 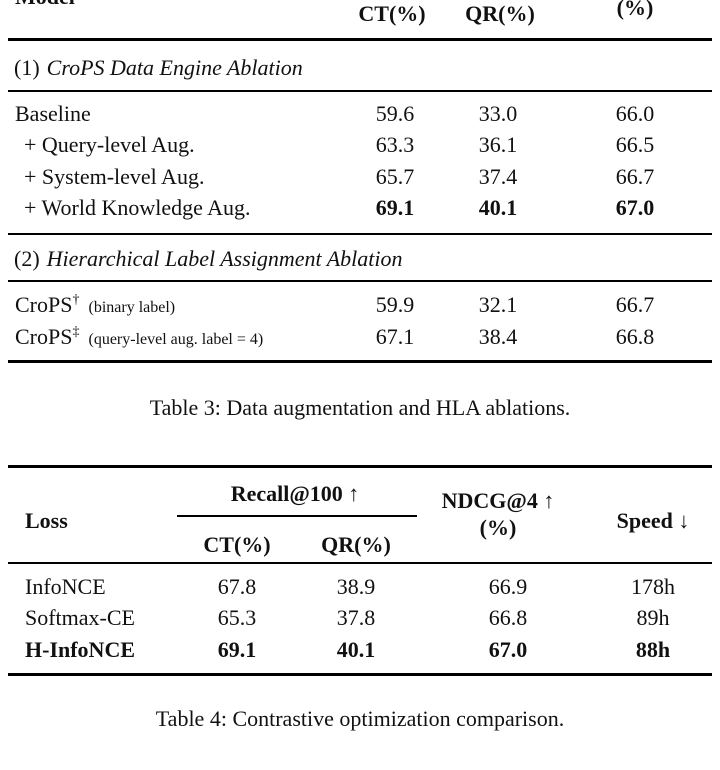 I want to click on row-label: H-InfoNCE, so click(x=80, y=649).